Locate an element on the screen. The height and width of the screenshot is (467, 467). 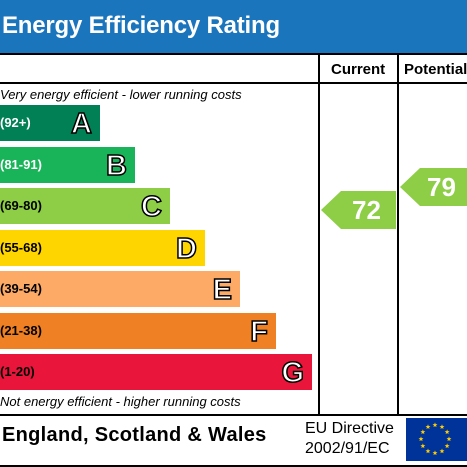
potential-left-divider is located at coordinates (398, 234).